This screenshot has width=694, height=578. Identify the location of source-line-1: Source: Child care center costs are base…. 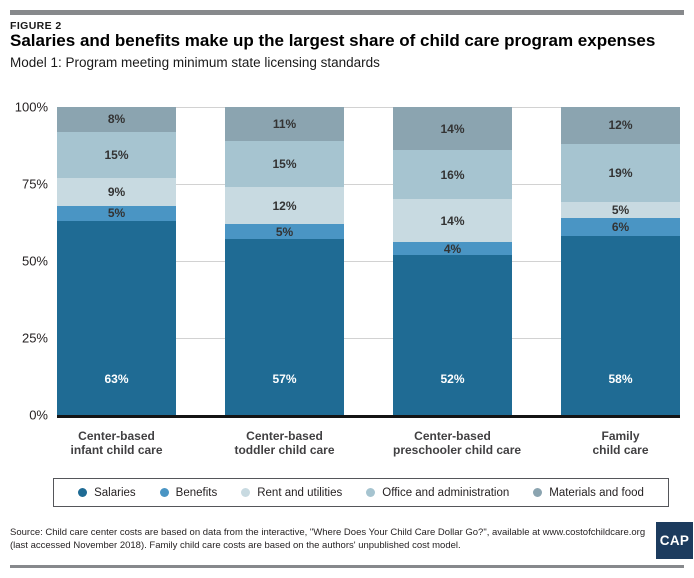
(328, 532).